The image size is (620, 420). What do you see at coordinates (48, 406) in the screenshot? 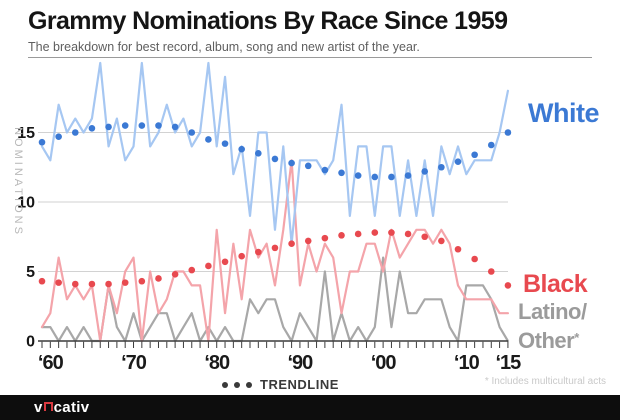
I see `logo-o-icon` at bounding box center [48, 406].